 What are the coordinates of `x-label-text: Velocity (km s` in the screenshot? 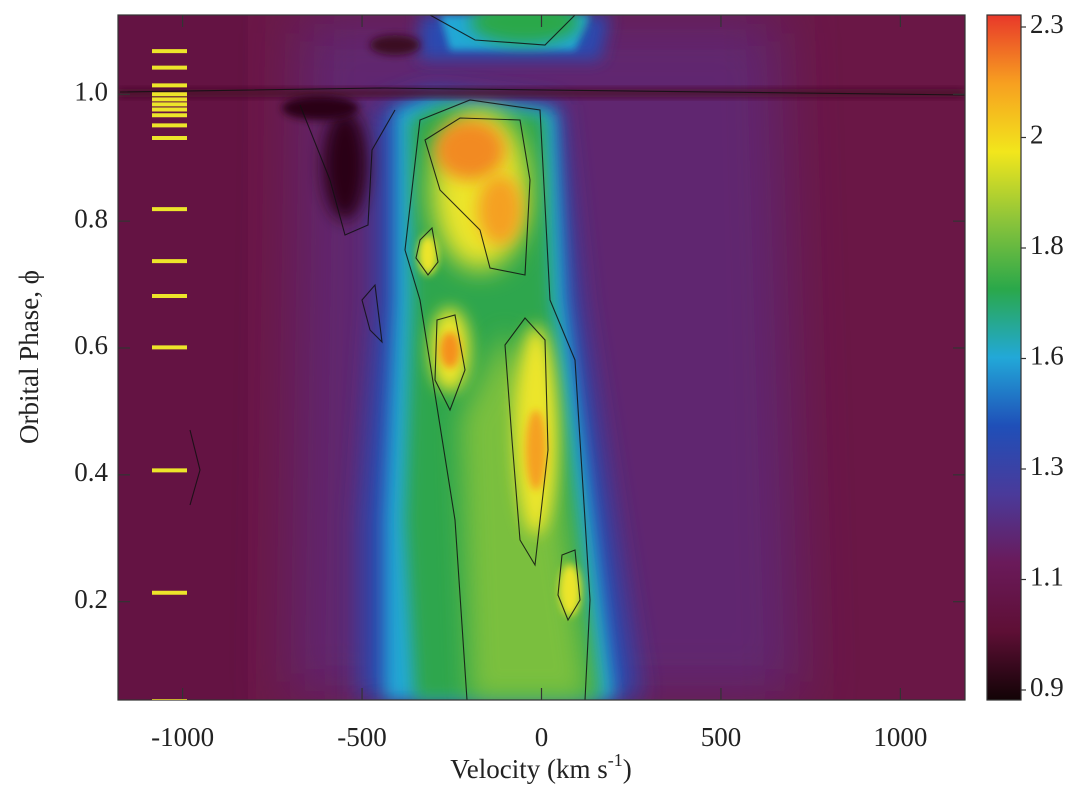 It's located at (528, 769).